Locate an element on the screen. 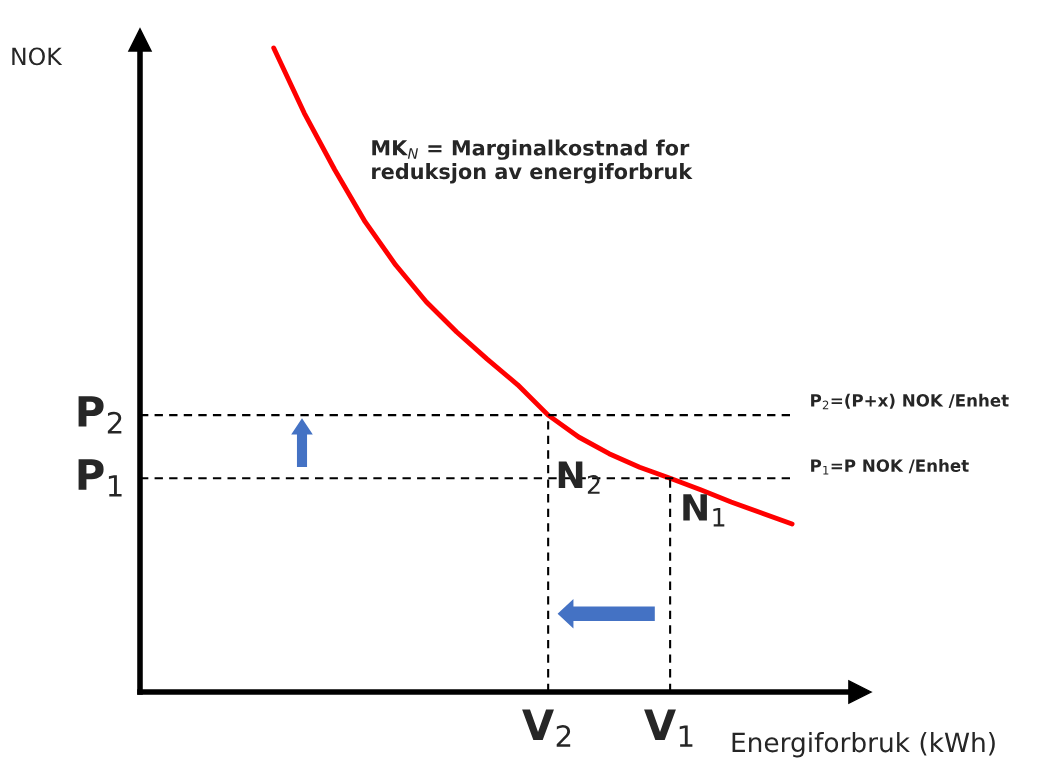 The height and width of the screenshot is (780, 1058). text: P$_{2}$=(P+x) NOK /Enhet is located at coordinates (910, 401).